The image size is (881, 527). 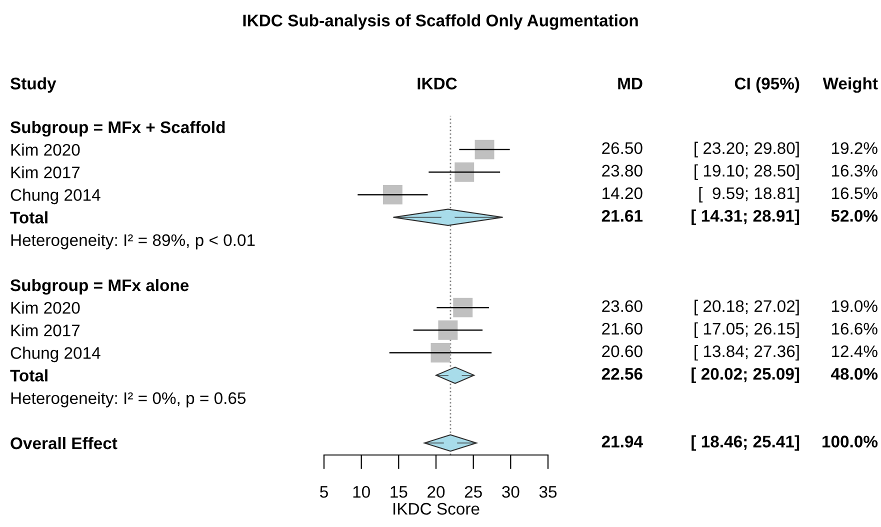 What do you see at coordinates (740, 172) in the screenshot?
I see `text: 23.80 [ 19.10; 28.50] 16.3%` at bounding box center [740, 172].